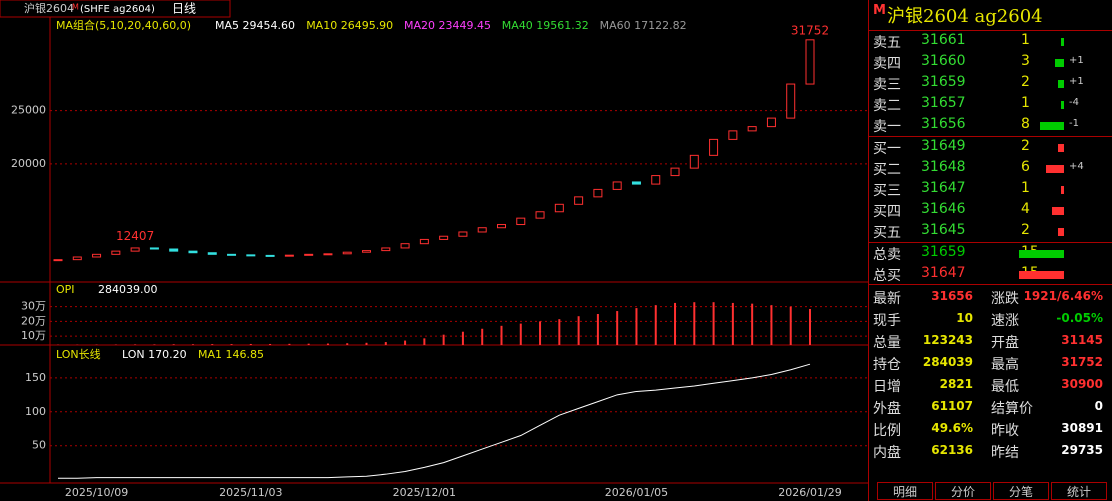 The height and width of the screenshot is (501, 1112). What do you see at coordinates (964, 318) in the screenshot?
I see `stat-value: 10` at bounding box center [964, 318].